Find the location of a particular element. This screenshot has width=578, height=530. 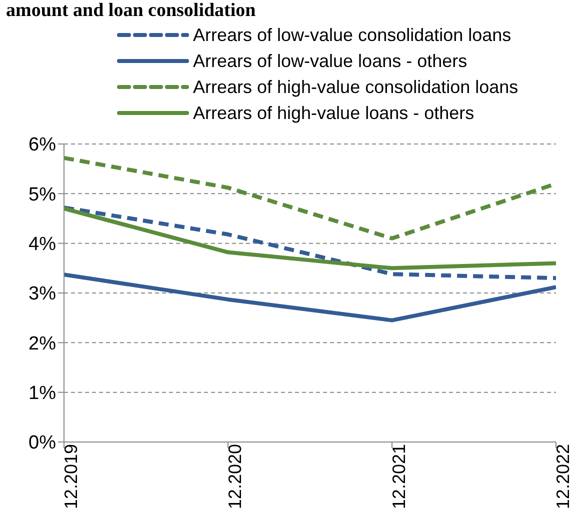

legend-label: Arrears of high-value loans - others is located at coordinates (333, 113).